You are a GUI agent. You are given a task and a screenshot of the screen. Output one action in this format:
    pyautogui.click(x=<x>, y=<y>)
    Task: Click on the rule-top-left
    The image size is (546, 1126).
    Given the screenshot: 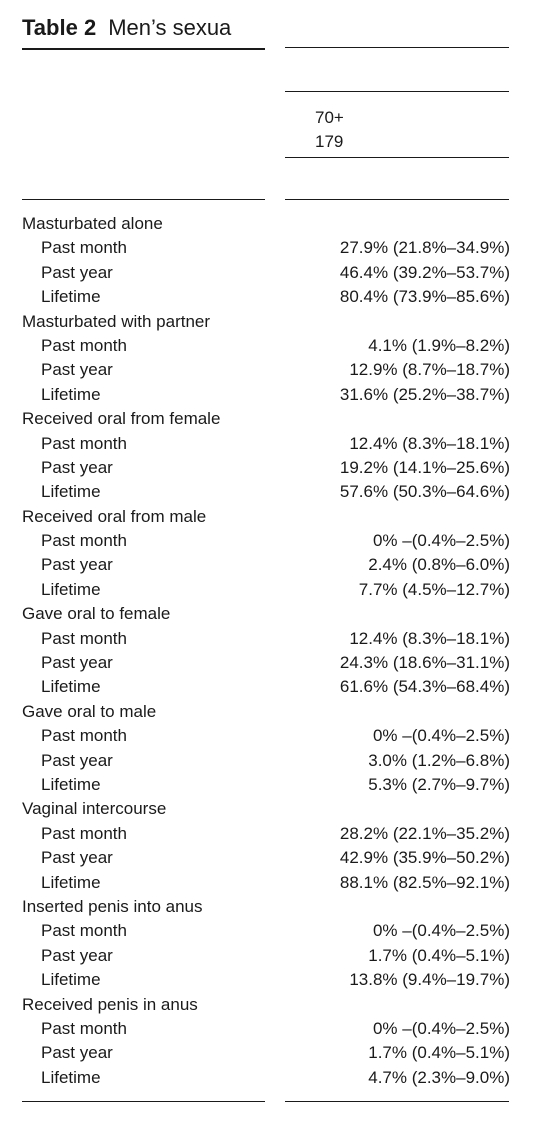 What is the action you would take?
    pyautogui.click(x=143, y=49)
    